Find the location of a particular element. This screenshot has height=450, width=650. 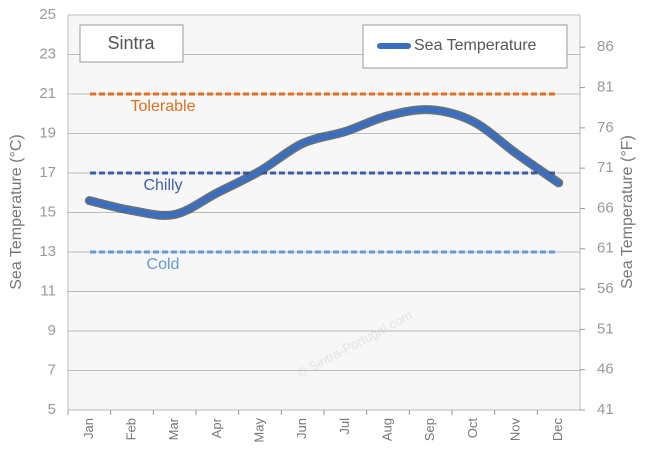

title-box is located at coordinates (131, 43).